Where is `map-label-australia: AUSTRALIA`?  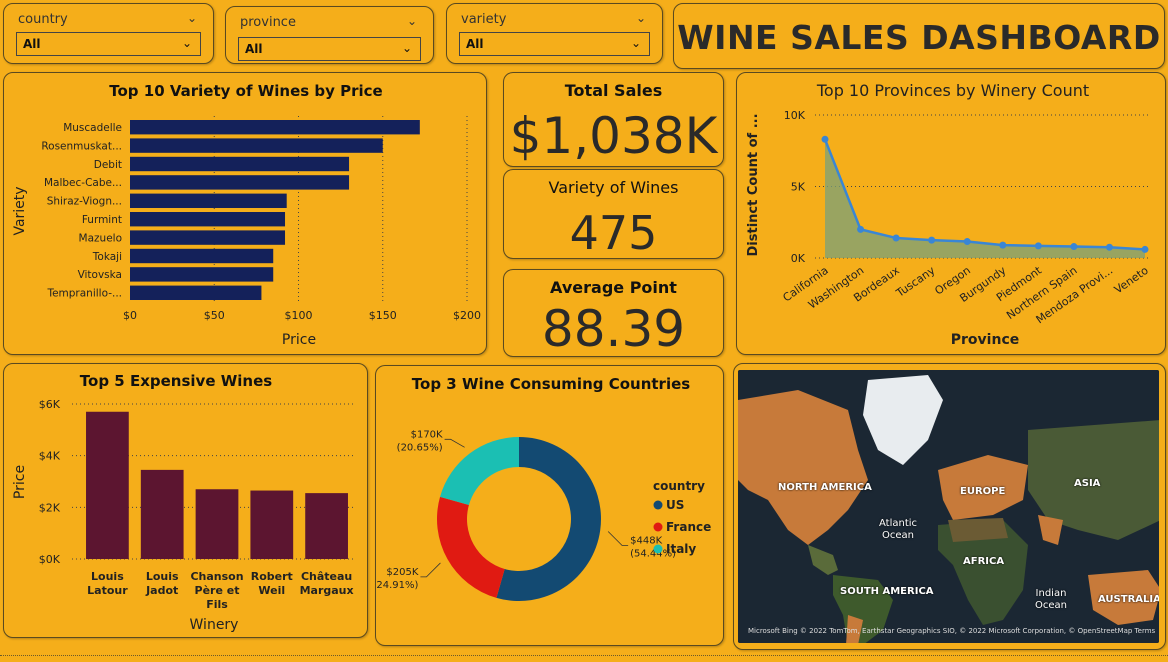
map-label-australia: AUSTRALIA is located at coordinates (1128, 599).